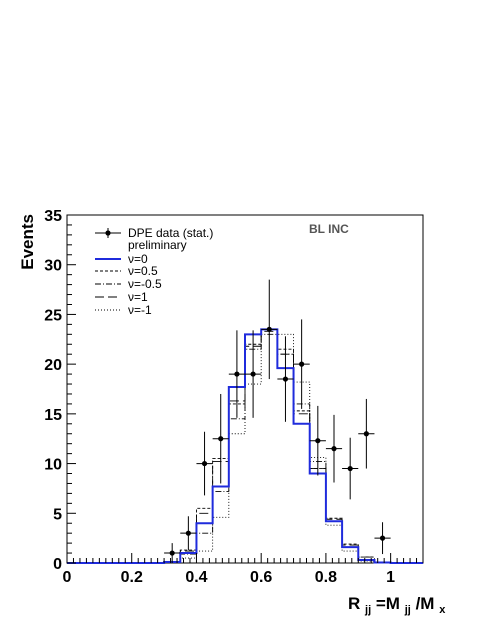 Image resolution: width=485 pixels, height=628 pixels. I want to click on x-axis-title-mx: /M, so click(425, 603).